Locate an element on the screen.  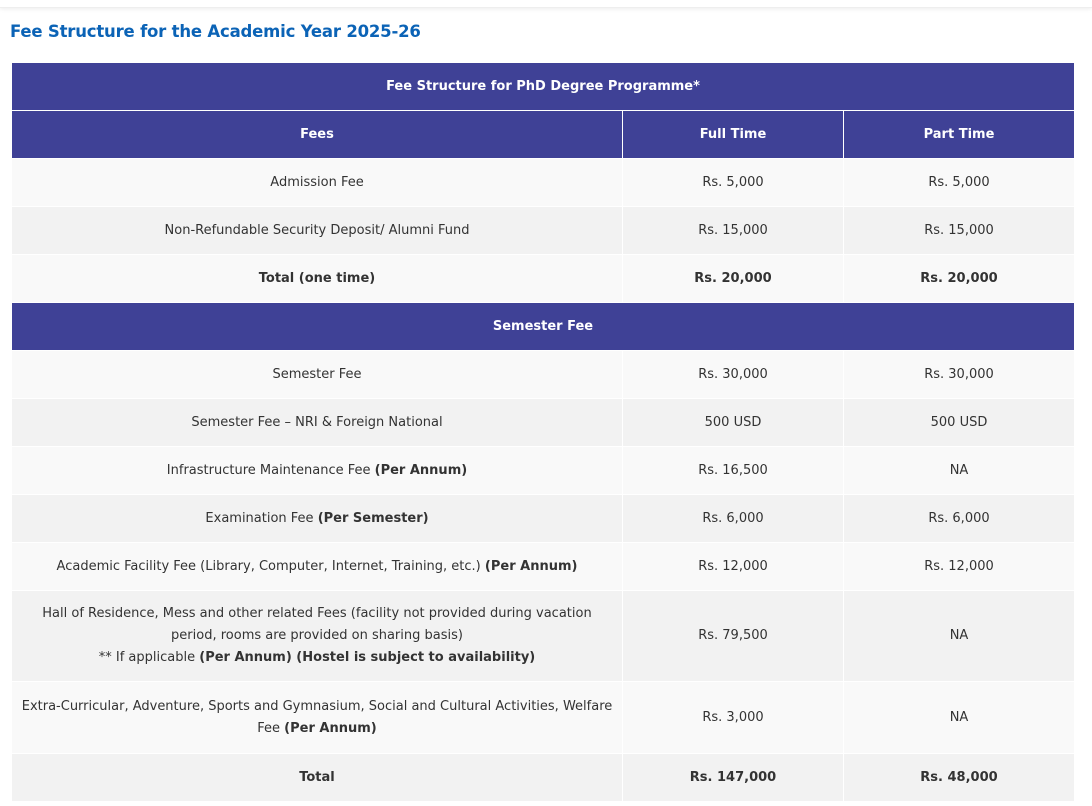
full-time-amount: Rs. 5,000 is located at coordinates (733, 182).